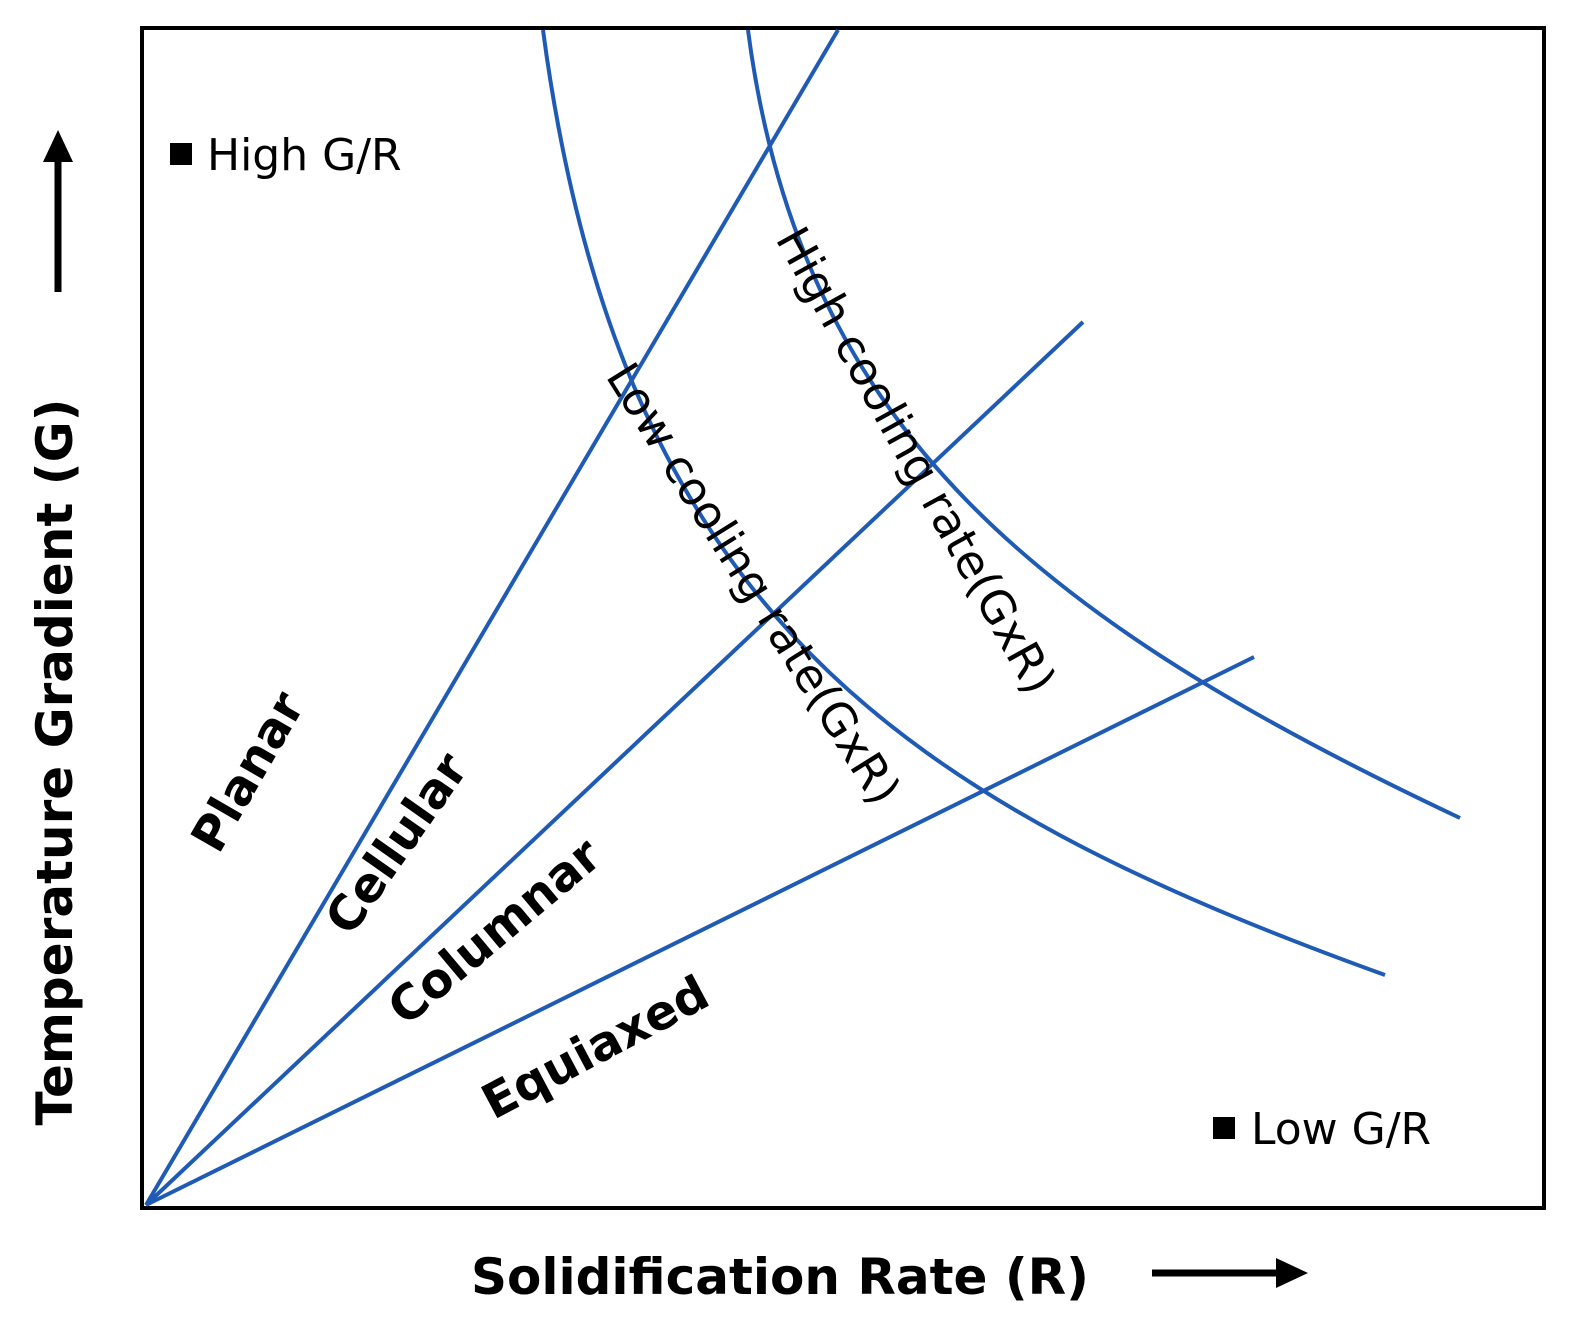  What do you see at coordinates (780, 1277) in the screenshot?
I see `x-axis-label: Solidification Rate (R)` at bounding box center [780, 1277].